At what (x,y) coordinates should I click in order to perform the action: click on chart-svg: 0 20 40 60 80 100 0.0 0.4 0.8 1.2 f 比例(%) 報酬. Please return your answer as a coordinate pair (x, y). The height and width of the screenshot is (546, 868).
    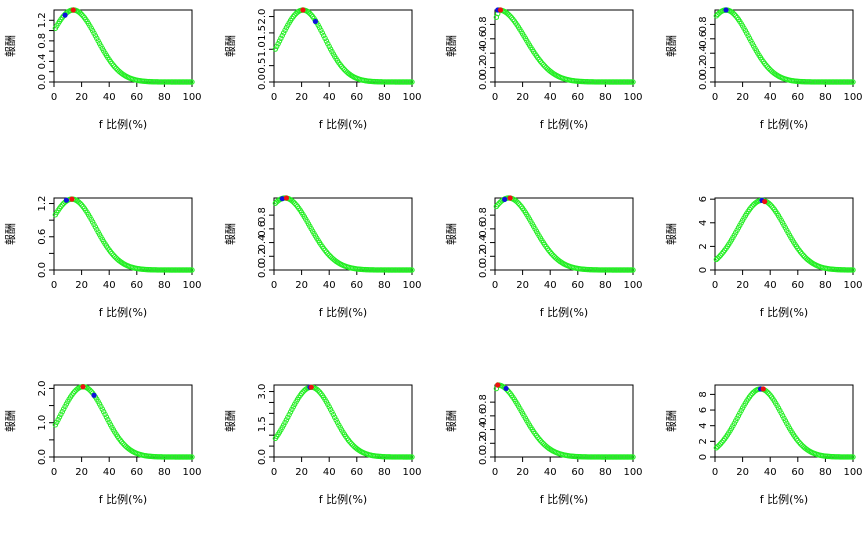
    Looking at the image, I should click on (103, 69).